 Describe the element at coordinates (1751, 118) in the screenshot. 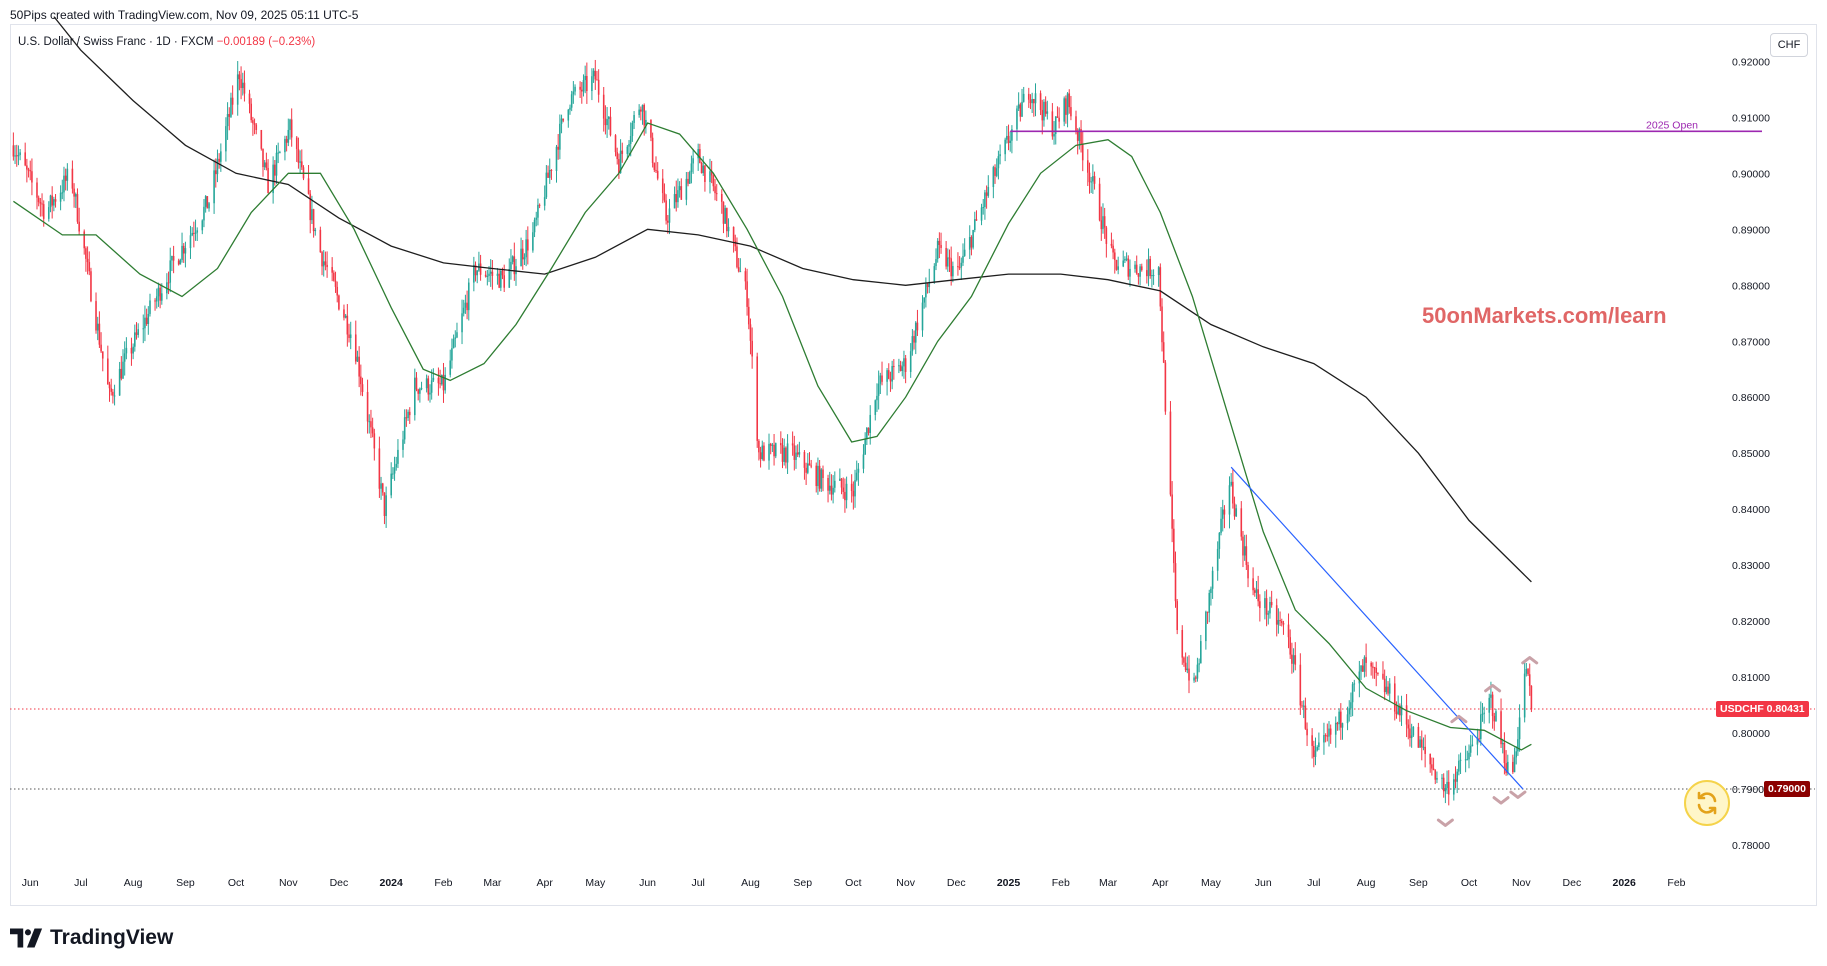

I see `y-tick-label: 0.91000` at that location.